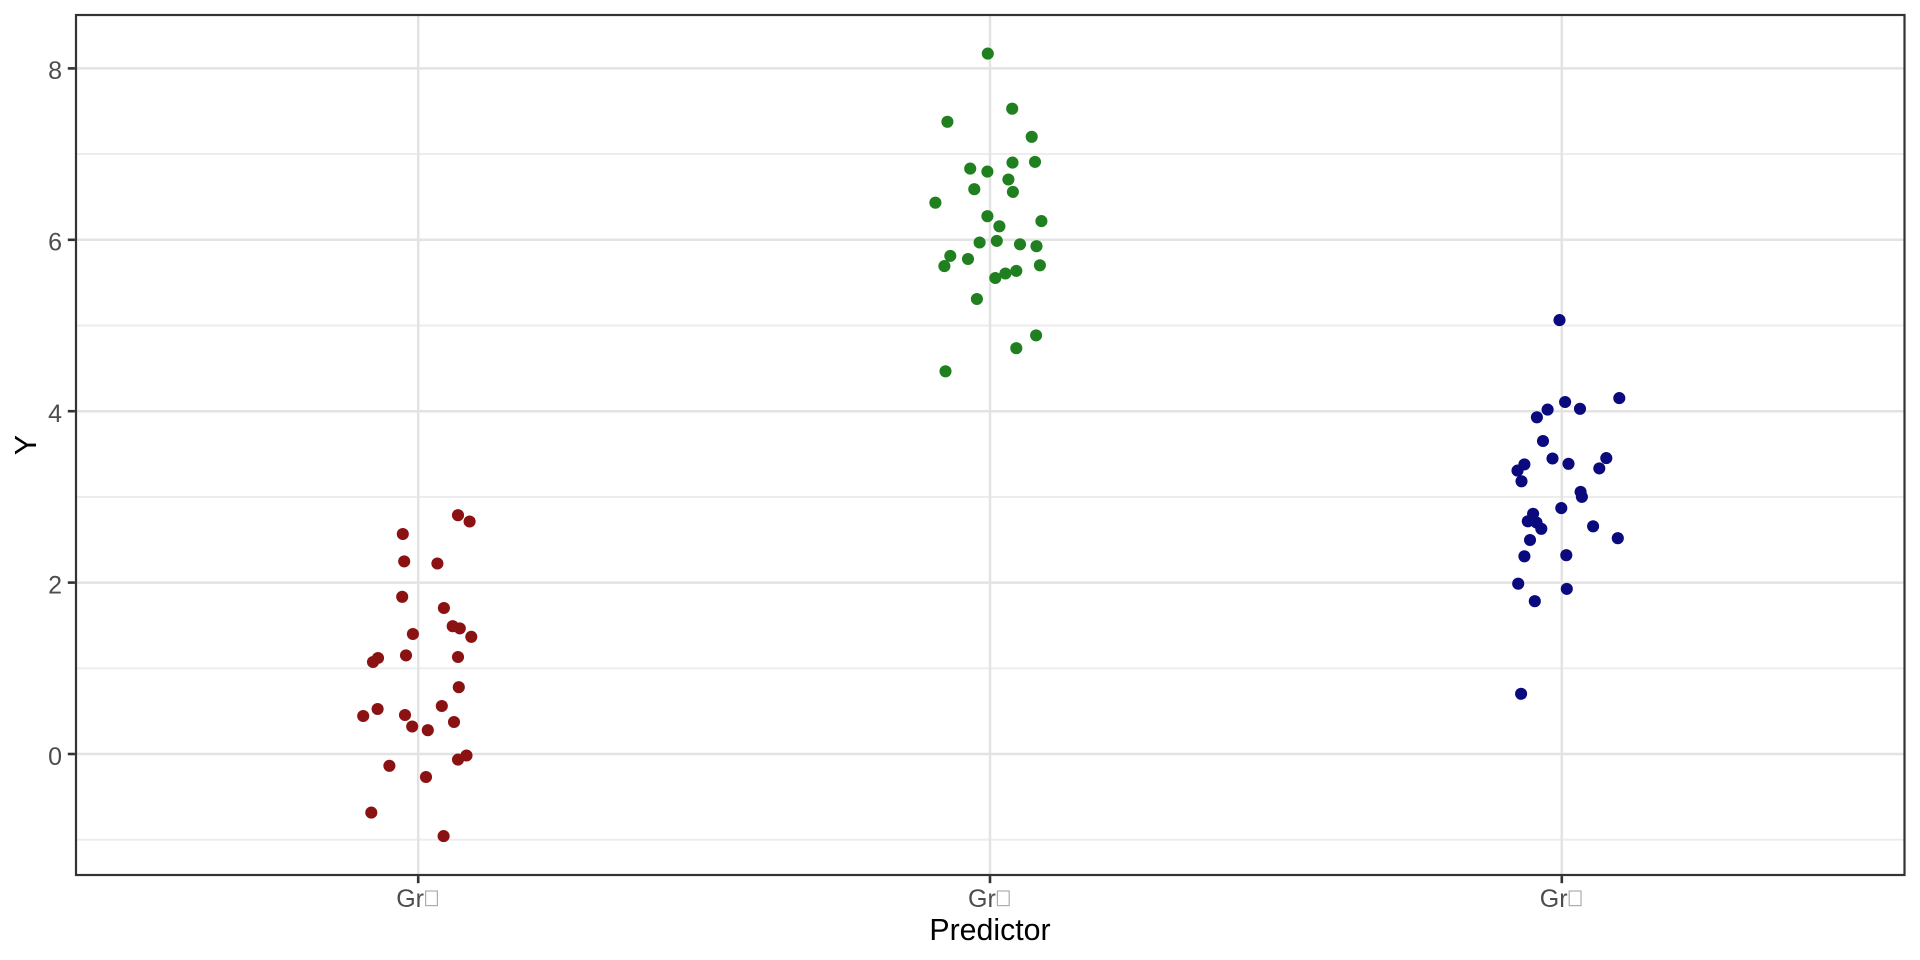  What do you see at coordinates (55, 757) in the screenshot?
I see `svg-text: 0` at bounding box center [55, 757].